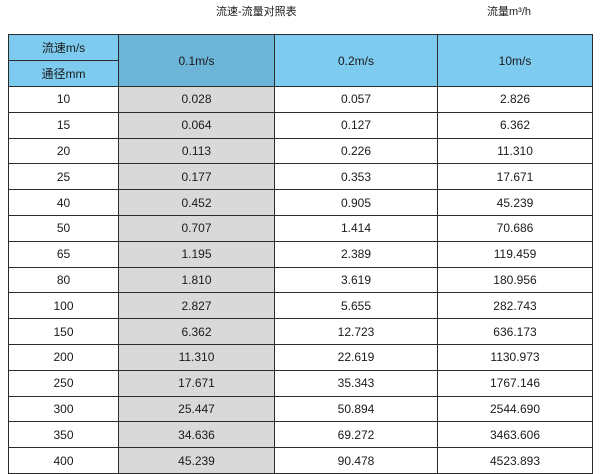 Image resolution: width=600 pixels, height=474 pixels. Describe the element at coordinates (196, 151) in the screenshot. I see `cell-flow-0.1ms: 0.113` at that location.